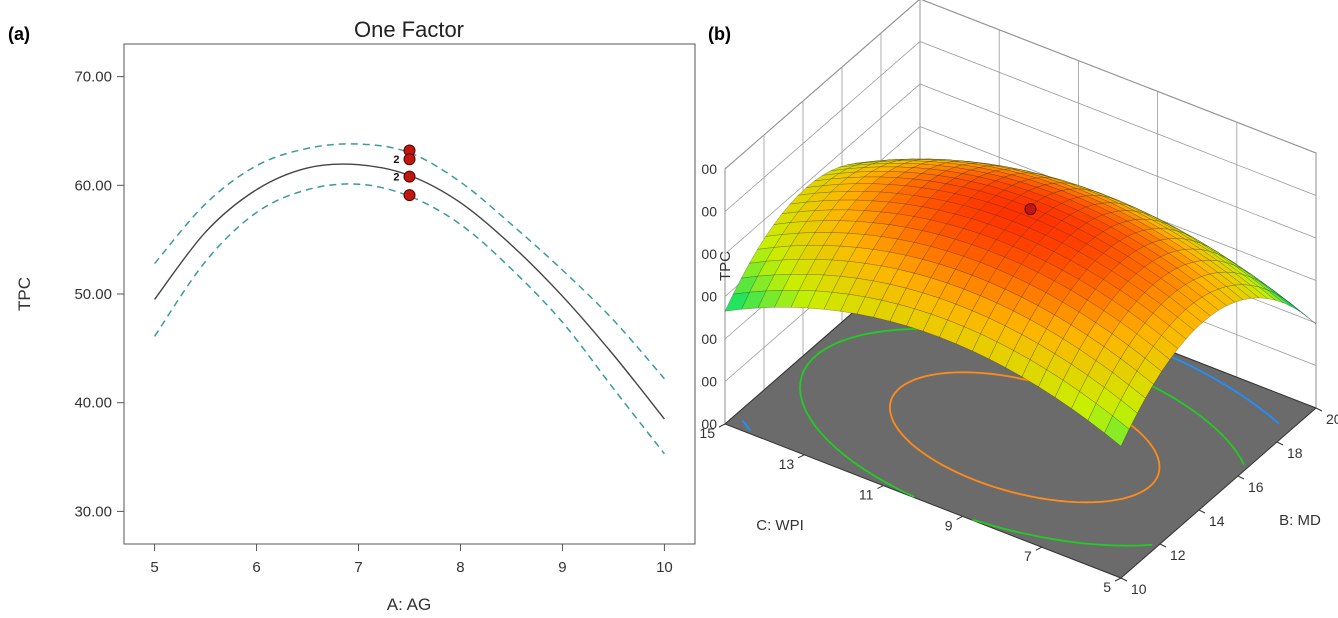  What do you see at coordinates (780, 525) in the screenshot?
I see `y-axis-label-wpi: C: WPI` at bounding box center [780, 525].